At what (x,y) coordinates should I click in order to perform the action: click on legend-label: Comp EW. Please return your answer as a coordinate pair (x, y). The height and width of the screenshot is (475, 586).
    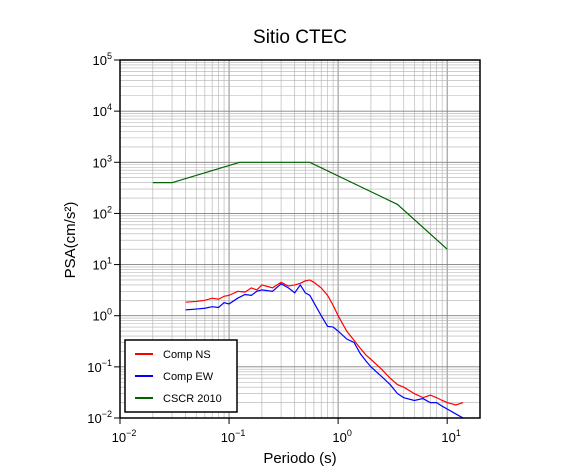
    Looking at the image, I should click on (188, 377).